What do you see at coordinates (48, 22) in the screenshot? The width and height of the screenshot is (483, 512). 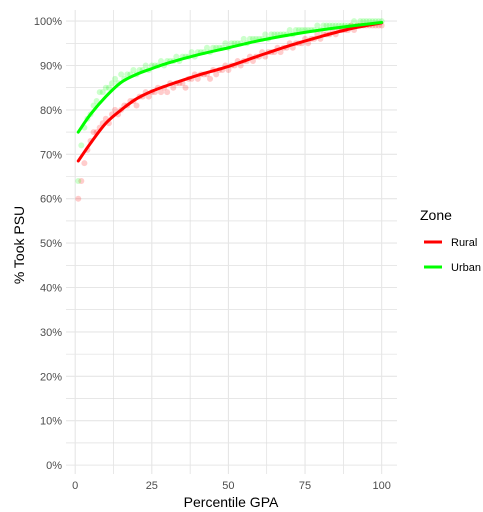 I see `y-tick-label: 100%` at bounding box center [48, 22].